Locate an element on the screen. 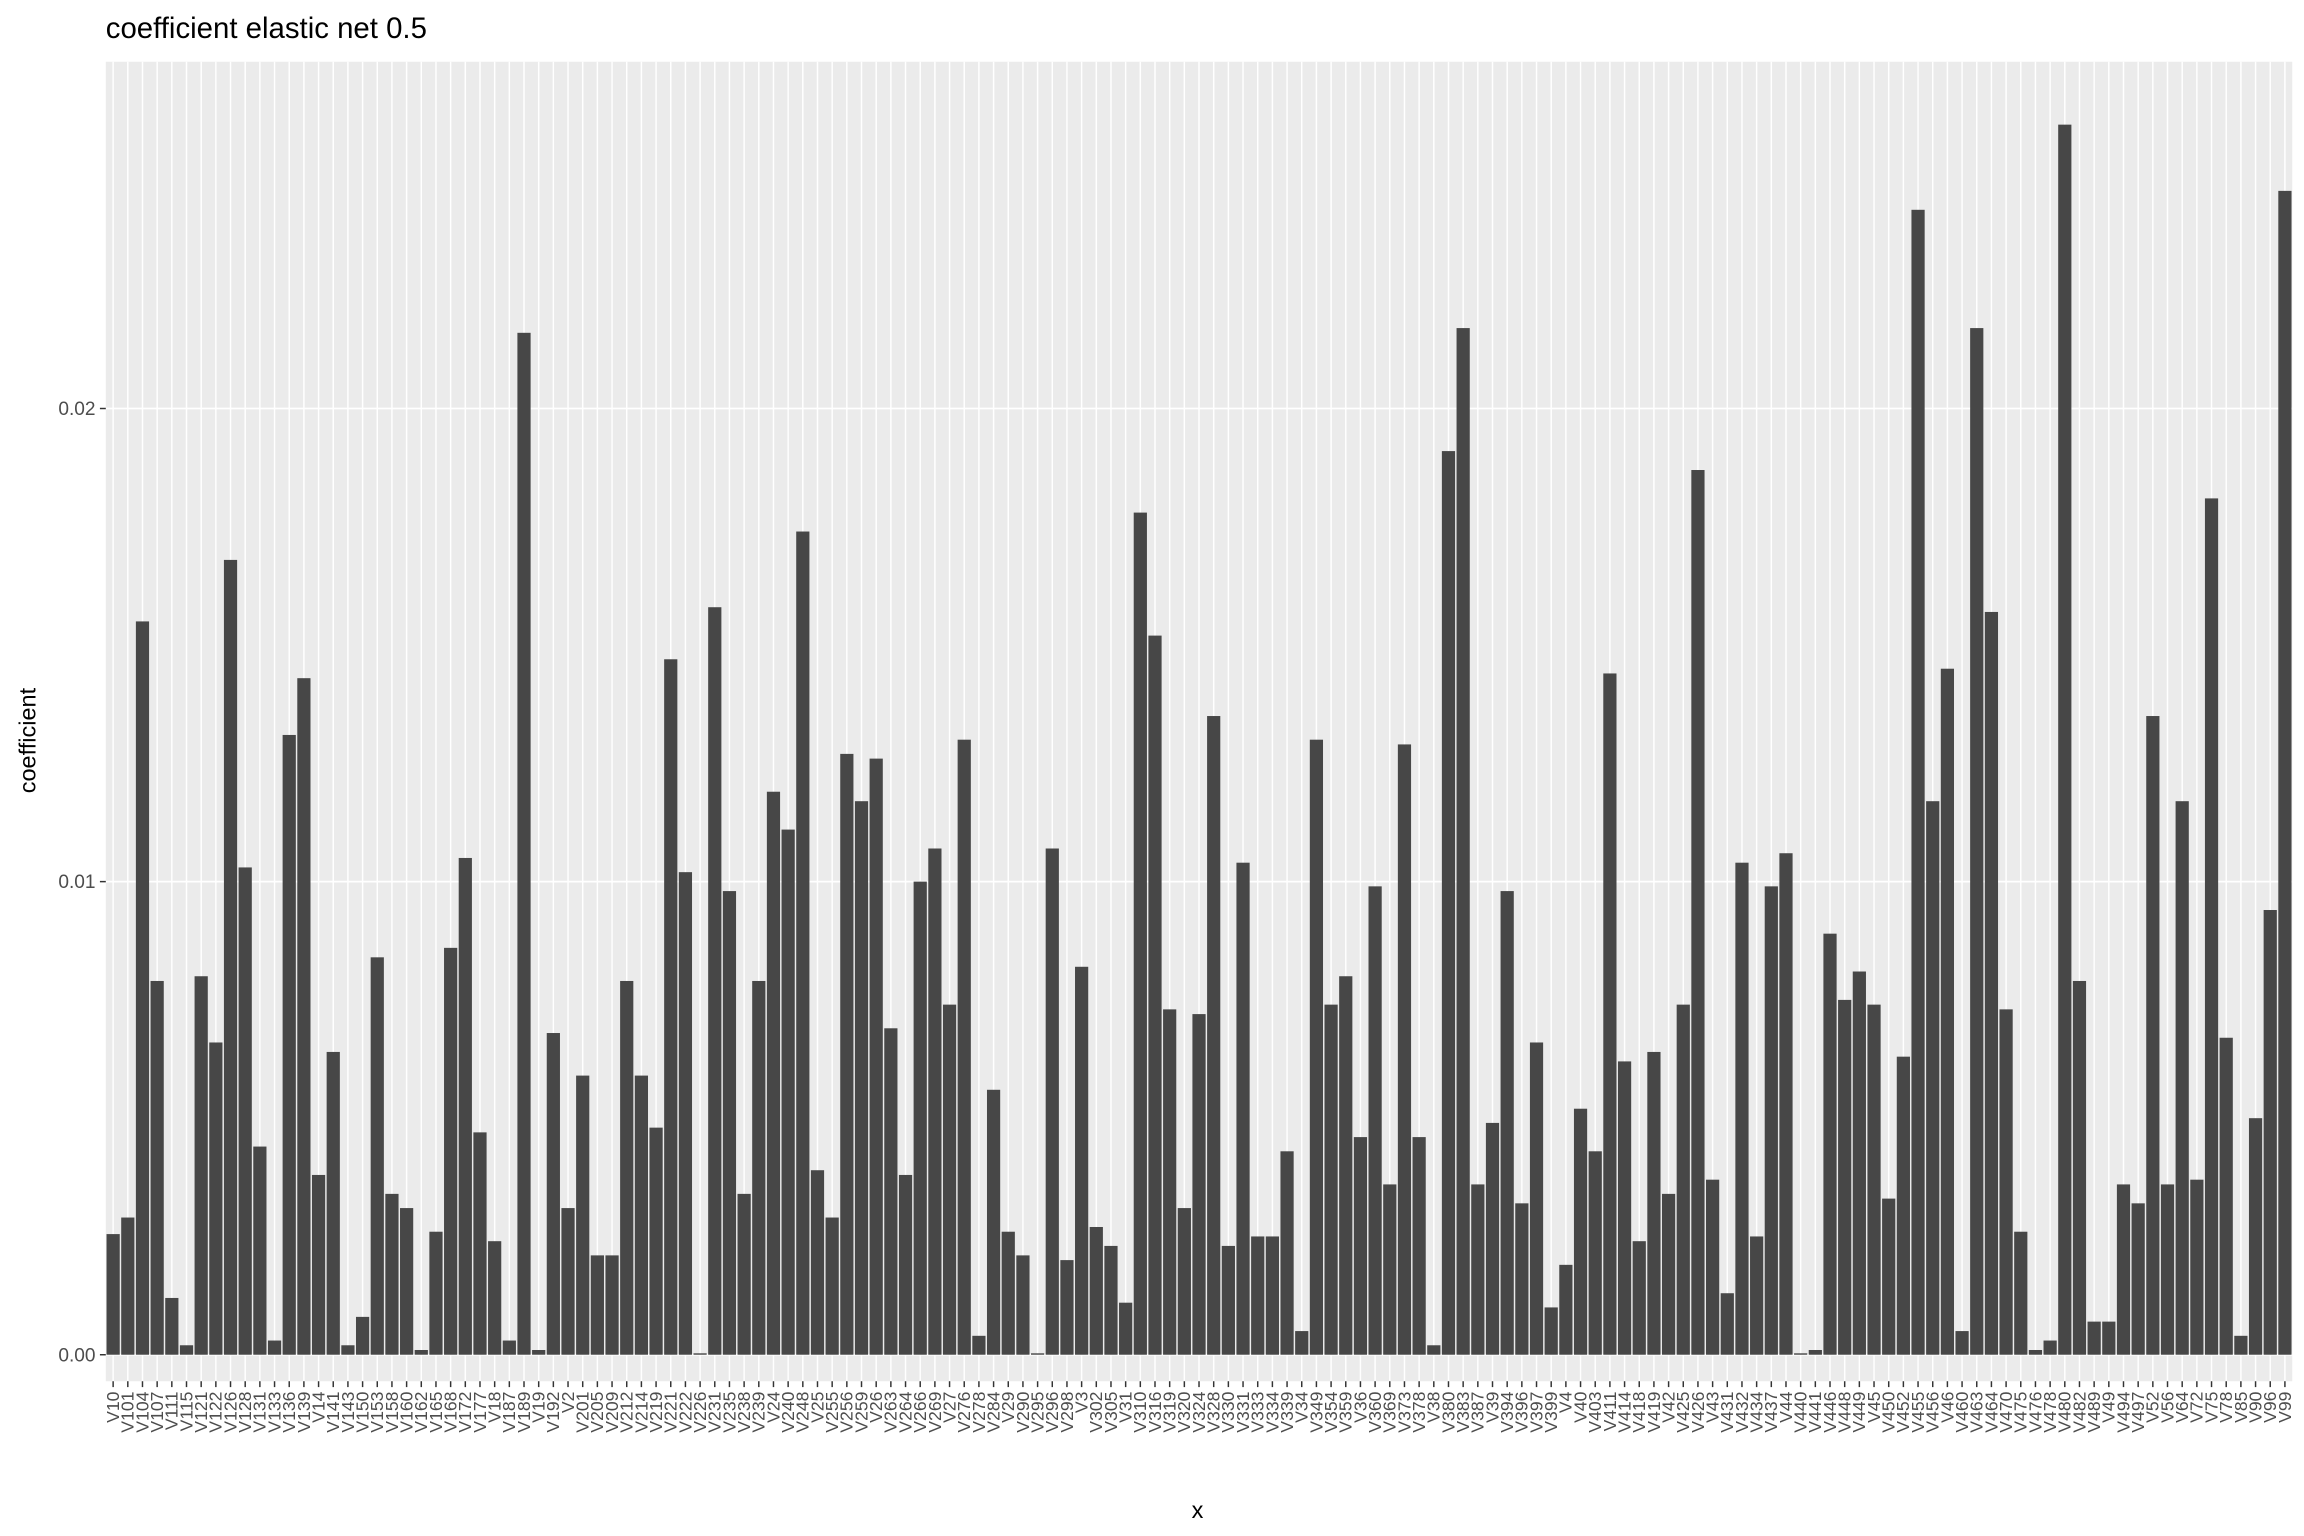 This screenshot has width=2304, height=1536. x-tick-label: V255 is located at coordinates (832, 1411).